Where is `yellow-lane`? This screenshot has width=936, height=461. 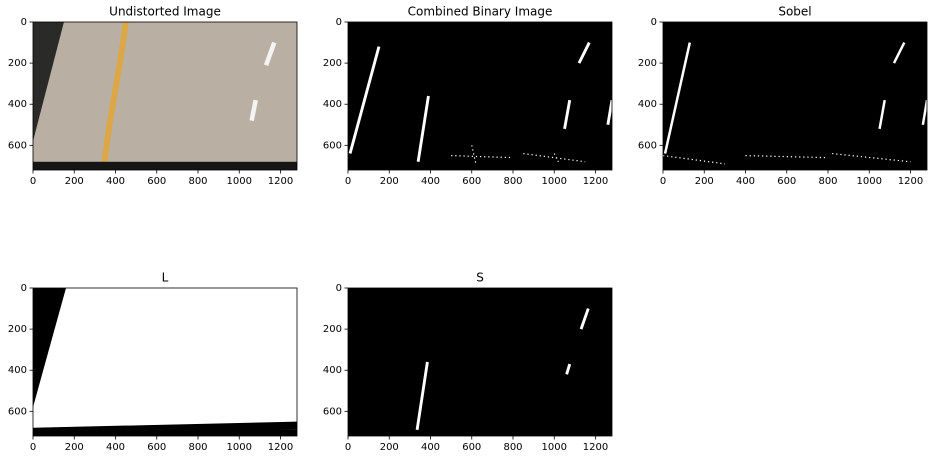 yellow-lane is located at coordinates (115, 94).